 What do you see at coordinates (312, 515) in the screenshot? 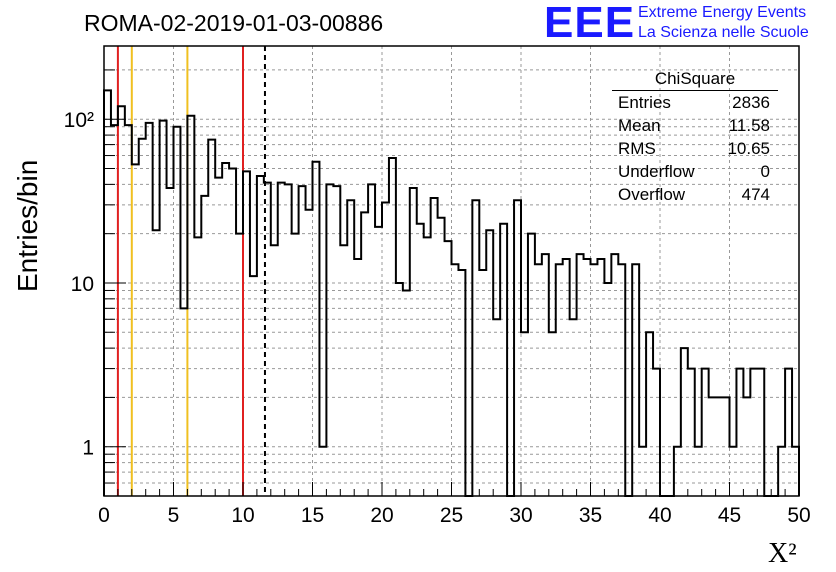
I see `x-tick-label: 15` at bounding box center [312, 515].